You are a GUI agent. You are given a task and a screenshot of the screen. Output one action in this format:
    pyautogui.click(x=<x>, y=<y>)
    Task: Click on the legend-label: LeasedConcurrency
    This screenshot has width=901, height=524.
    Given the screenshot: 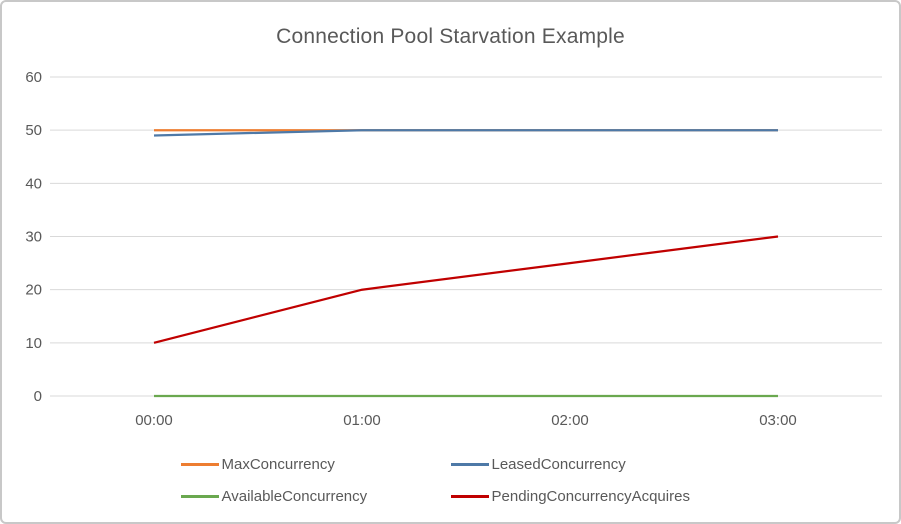 What is the action you would take?
    pyautogui.click(x=558, y=464)
    